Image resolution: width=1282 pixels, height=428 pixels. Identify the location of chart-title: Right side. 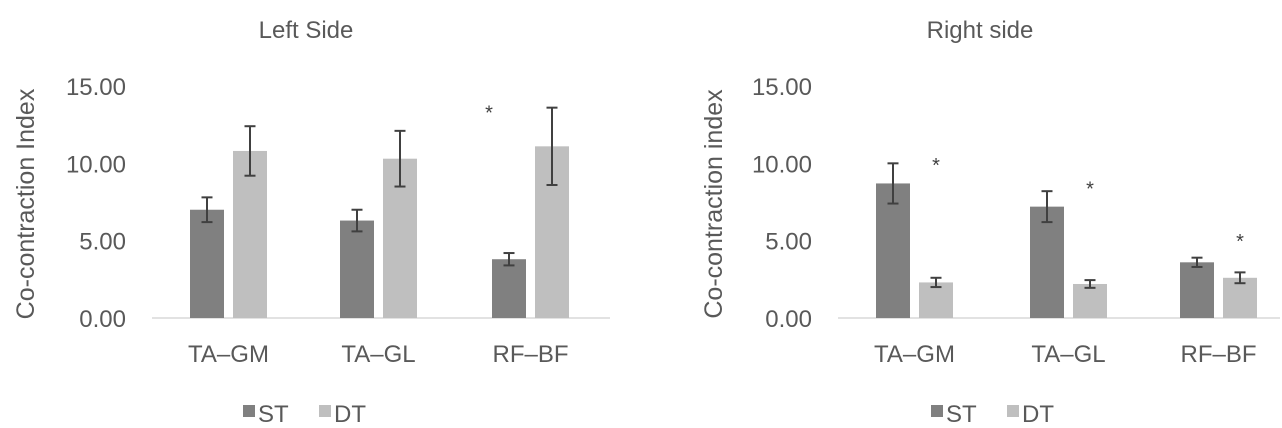
(980, 30).